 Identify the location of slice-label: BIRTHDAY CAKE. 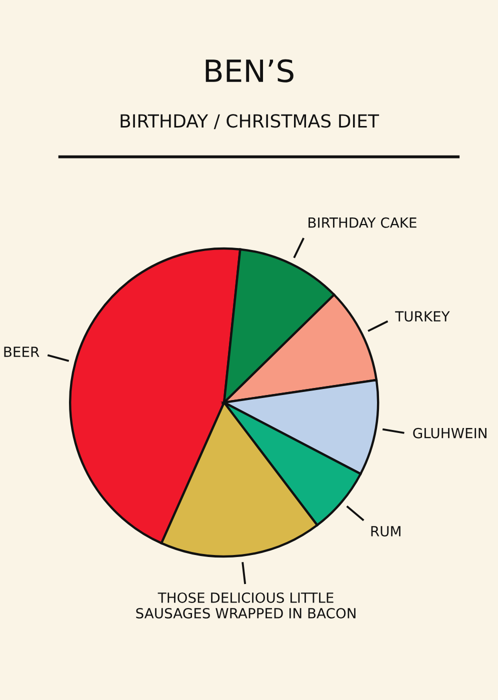
(362, 222).